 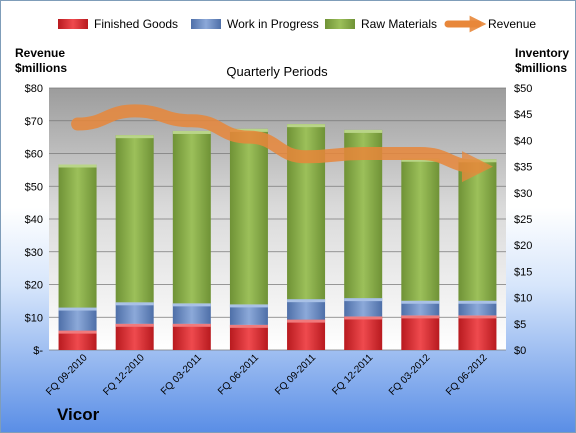 What do you see at coordinates (399, 24) in the screenshot?
I see `legend-label-raw-materials: Raw Materials` at bounding box center [399, 24].